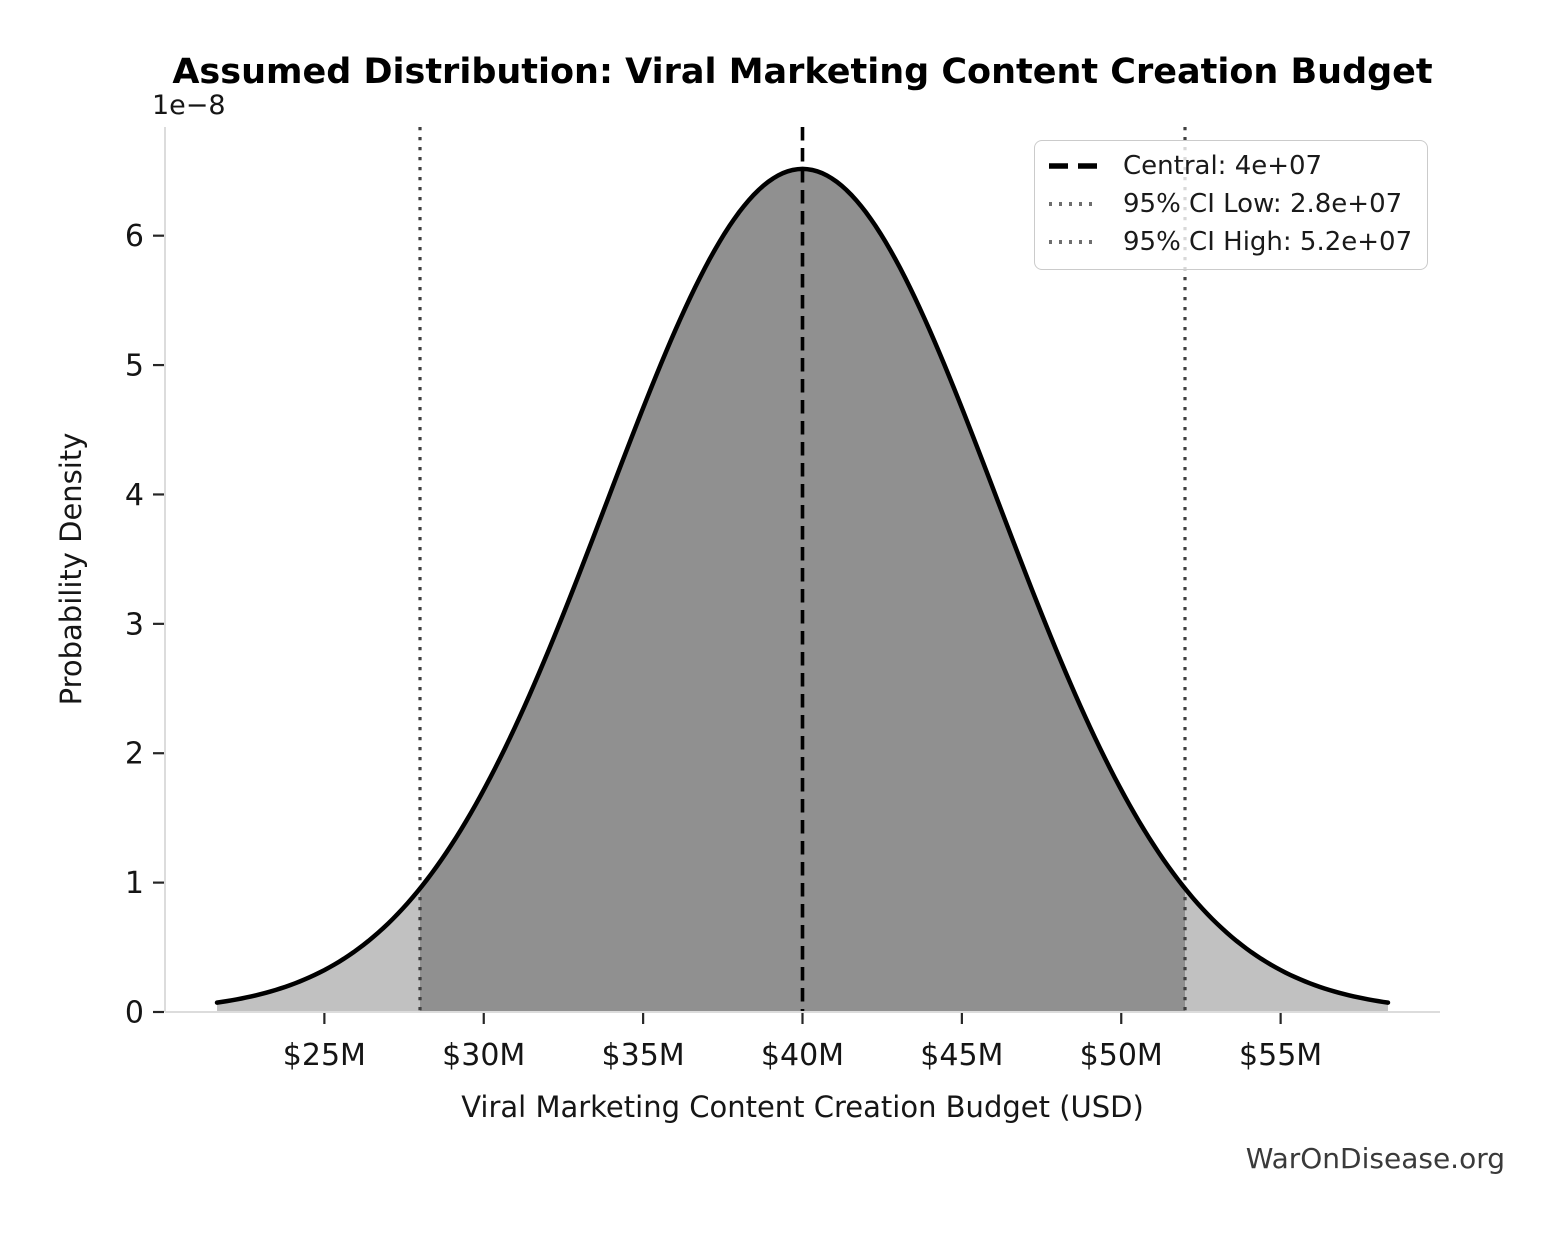 Image resolution: width=1563 pixels, height=1234 pixels. Describe the element at coordinates (643, 1055) in the screenshot. I see `x-tick-label: $35M` at that location.